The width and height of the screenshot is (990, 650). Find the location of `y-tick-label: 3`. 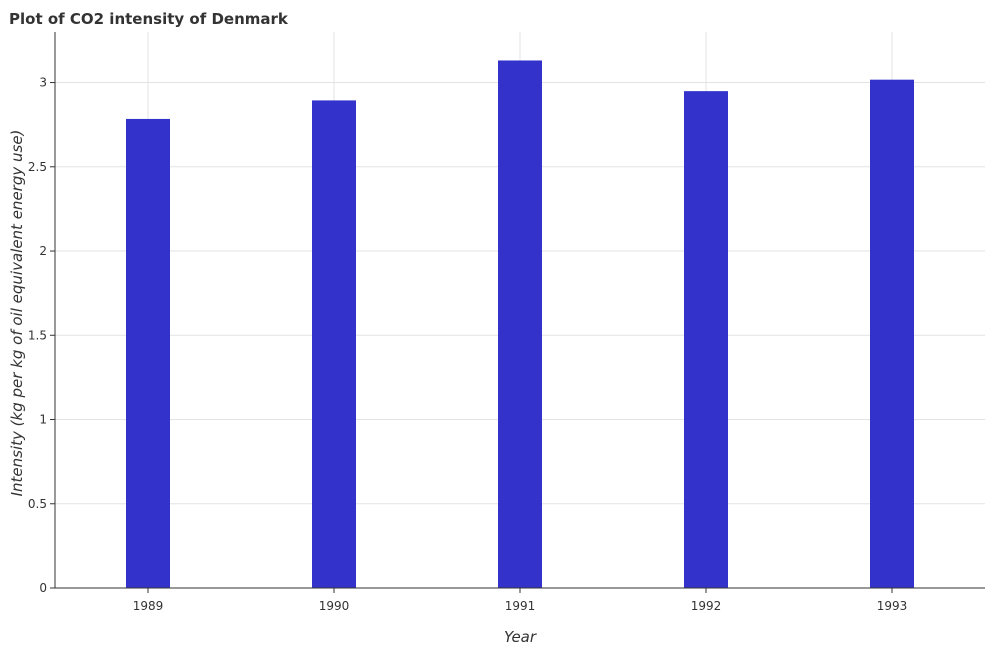

y-tick-label: 3 is located at coordinates (43, 83).